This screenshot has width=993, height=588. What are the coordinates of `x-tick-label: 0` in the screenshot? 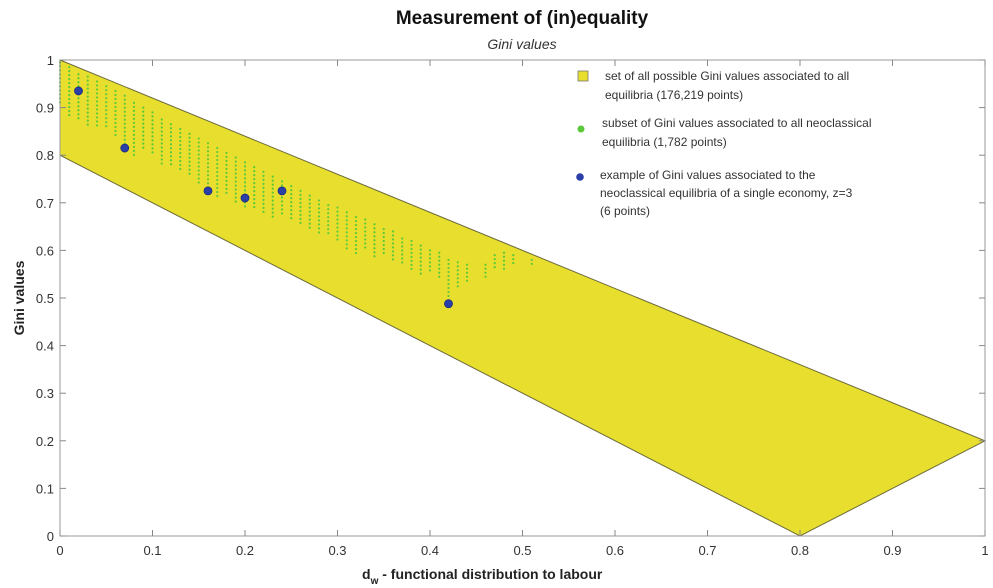 It's located at (59, 550).